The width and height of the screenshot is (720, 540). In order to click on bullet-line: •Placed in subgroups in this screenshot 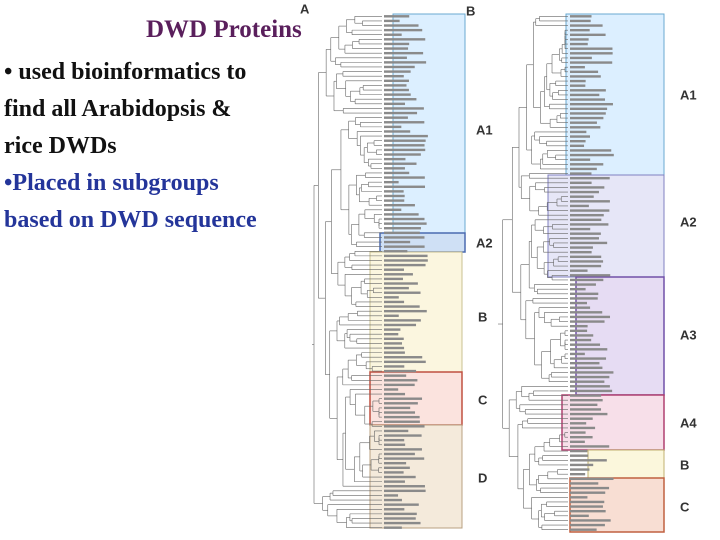, I will do `click(111, 183)`.